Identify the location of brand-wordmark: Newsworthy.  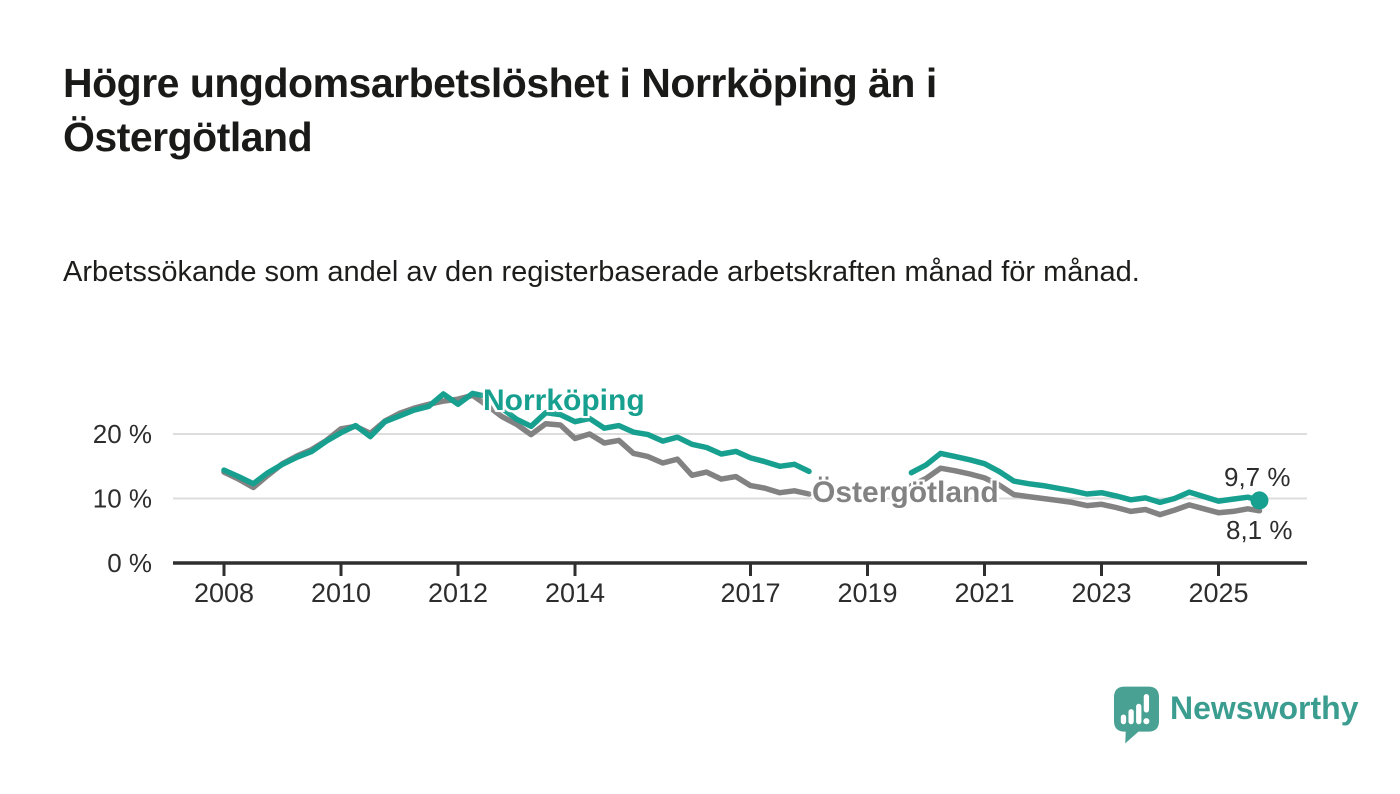
(1264, 708).